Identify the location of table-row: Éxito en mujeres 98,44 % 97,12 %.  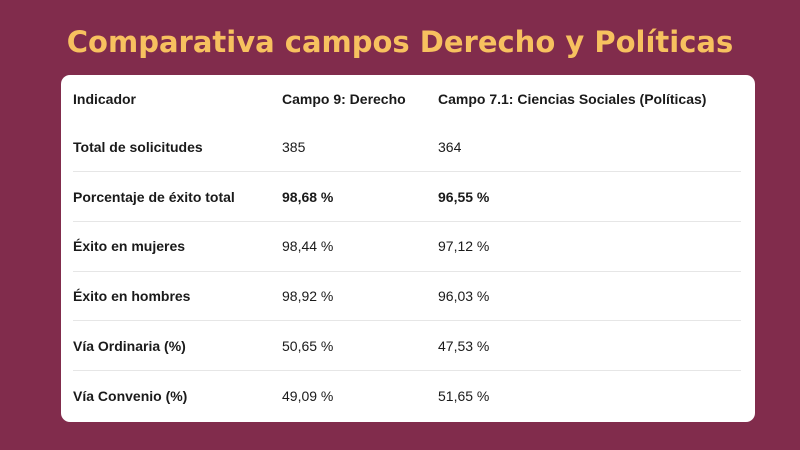
(407, 246).